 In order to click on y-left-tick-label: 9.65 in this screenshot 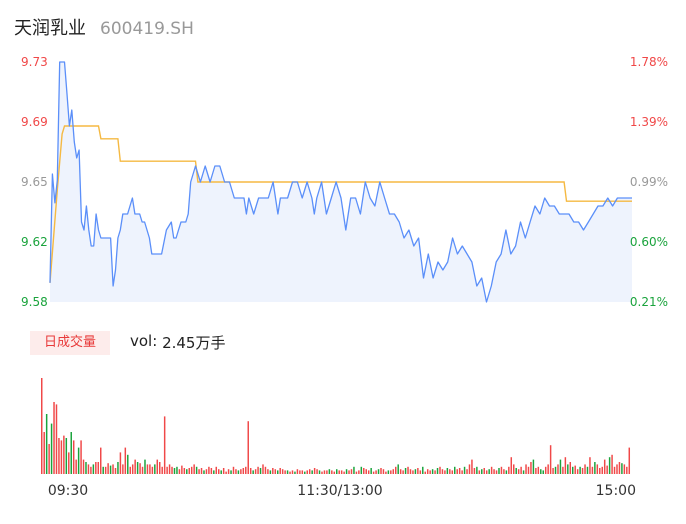, I will do `click(34, 182)`.